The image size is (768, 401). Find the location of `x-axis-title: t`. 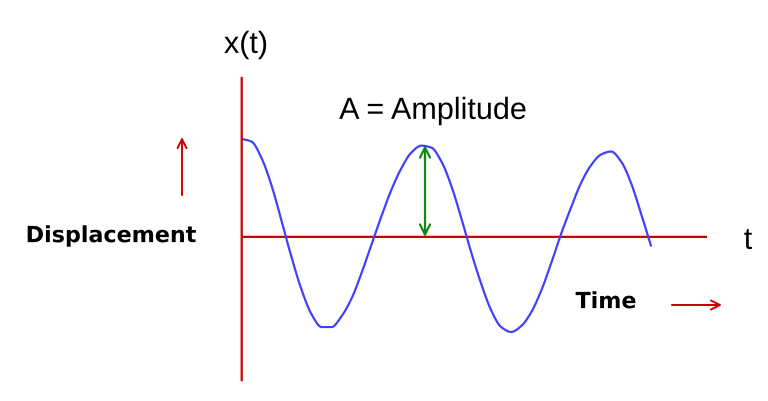

x-axis-title: t is located at coordinates (748, 239).